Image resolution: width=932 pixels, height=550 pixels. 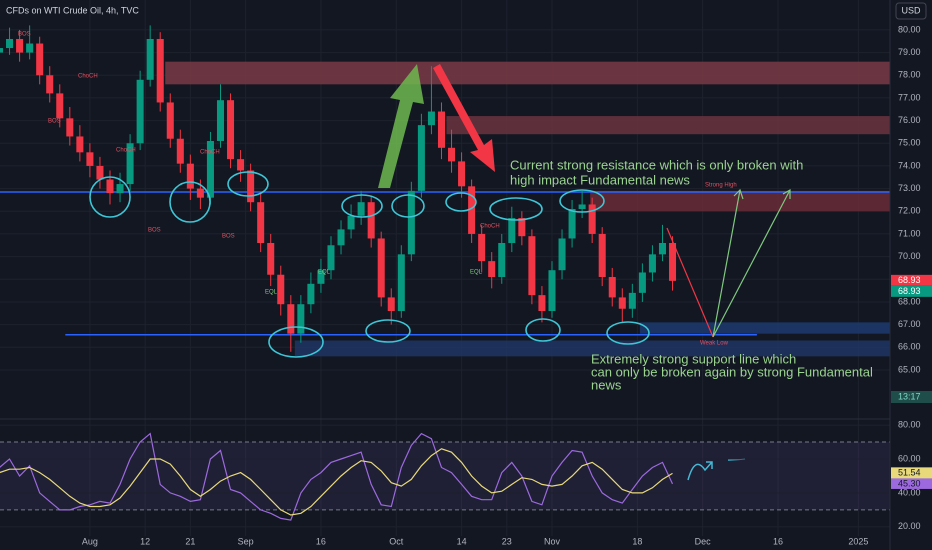 What do you see at coordinates (909, 75) in the screenshot?
I see `y-tick-label: 78.00` at bounding box center [909, 75].